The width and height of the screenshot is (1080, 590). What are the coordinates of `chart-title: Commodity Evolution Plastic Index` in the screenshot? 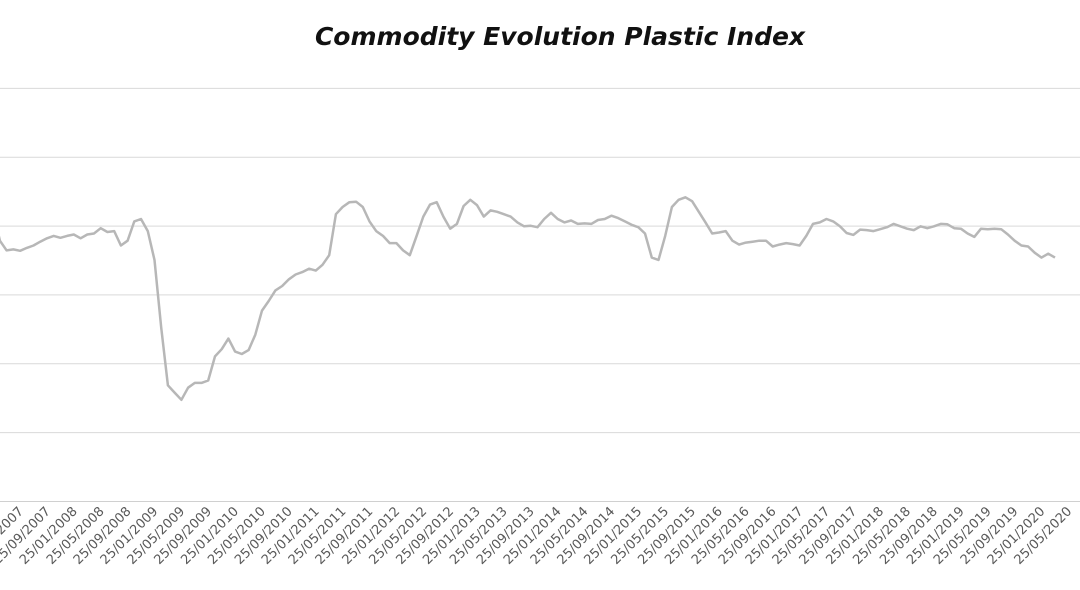 It's located at (560, 36).